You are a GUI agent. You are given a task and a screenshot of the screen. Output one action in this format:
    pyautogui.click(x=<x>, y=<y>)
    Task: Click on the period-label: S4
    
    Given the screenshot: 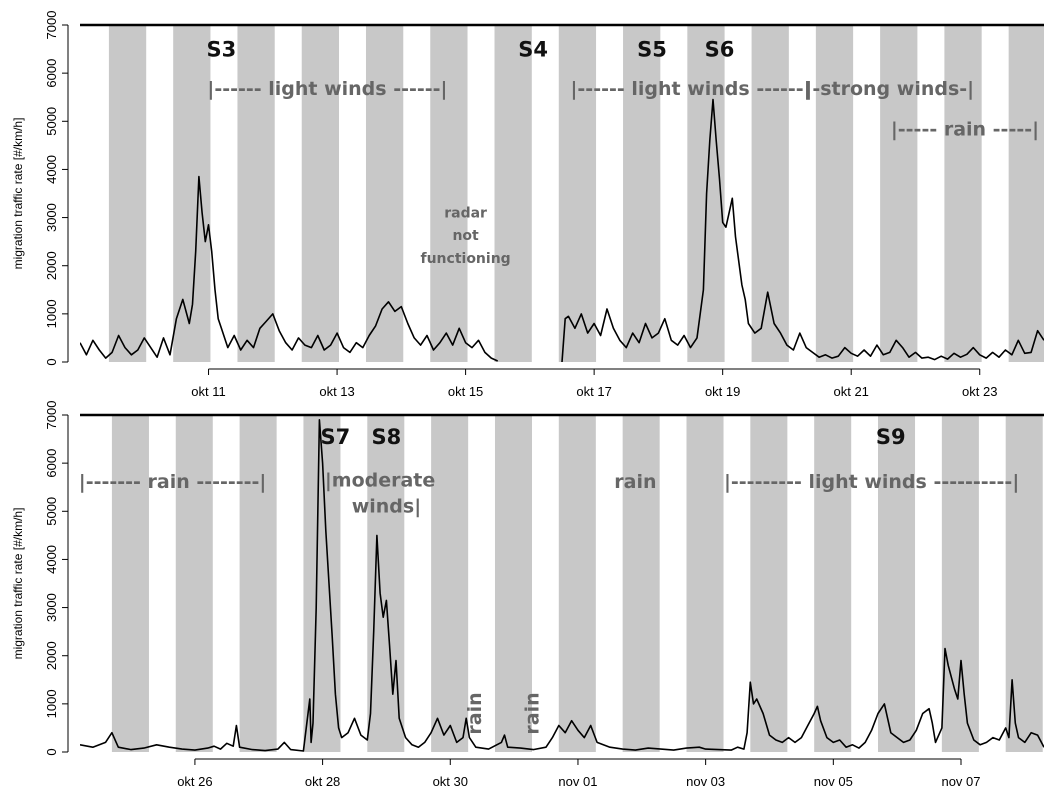 What is the action you would take?
    pyautogui.click(x=533, y=49)
    